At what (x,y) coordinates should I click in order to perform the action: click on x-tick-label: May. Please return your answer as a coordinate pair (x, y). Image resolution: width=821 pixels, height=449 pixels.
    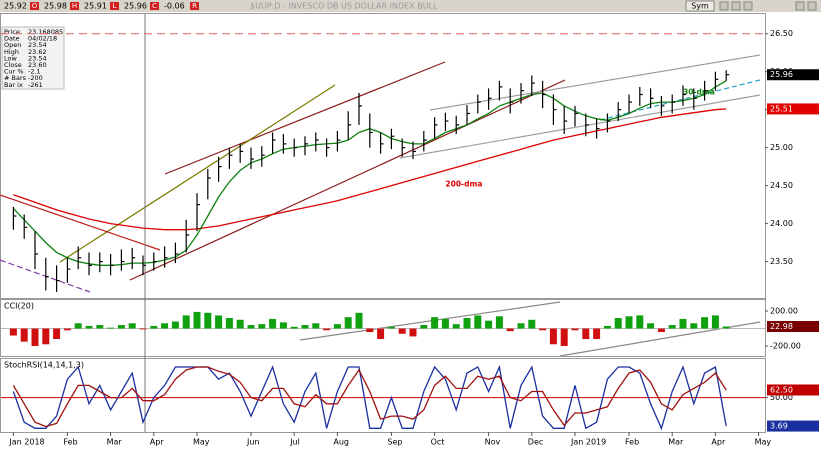
    Looking at the image, I should click on (201, 442).